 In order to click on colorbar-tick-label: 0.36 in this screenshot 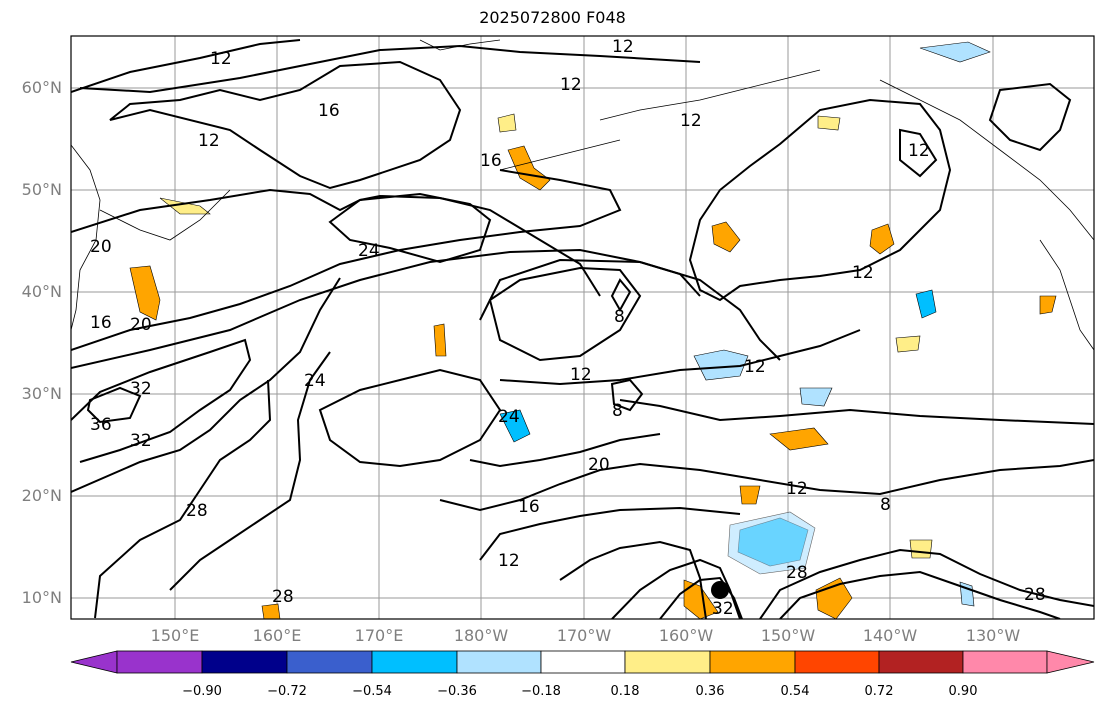, I will do `click(710, 691)`.